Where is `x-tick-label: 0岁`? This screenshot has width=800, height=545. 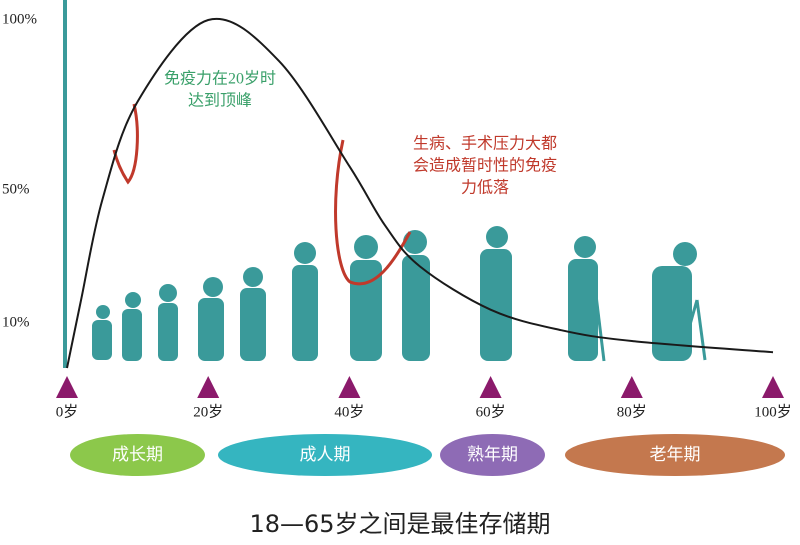 x-tick-label: 0岁 is located at coordinates (67, 411).